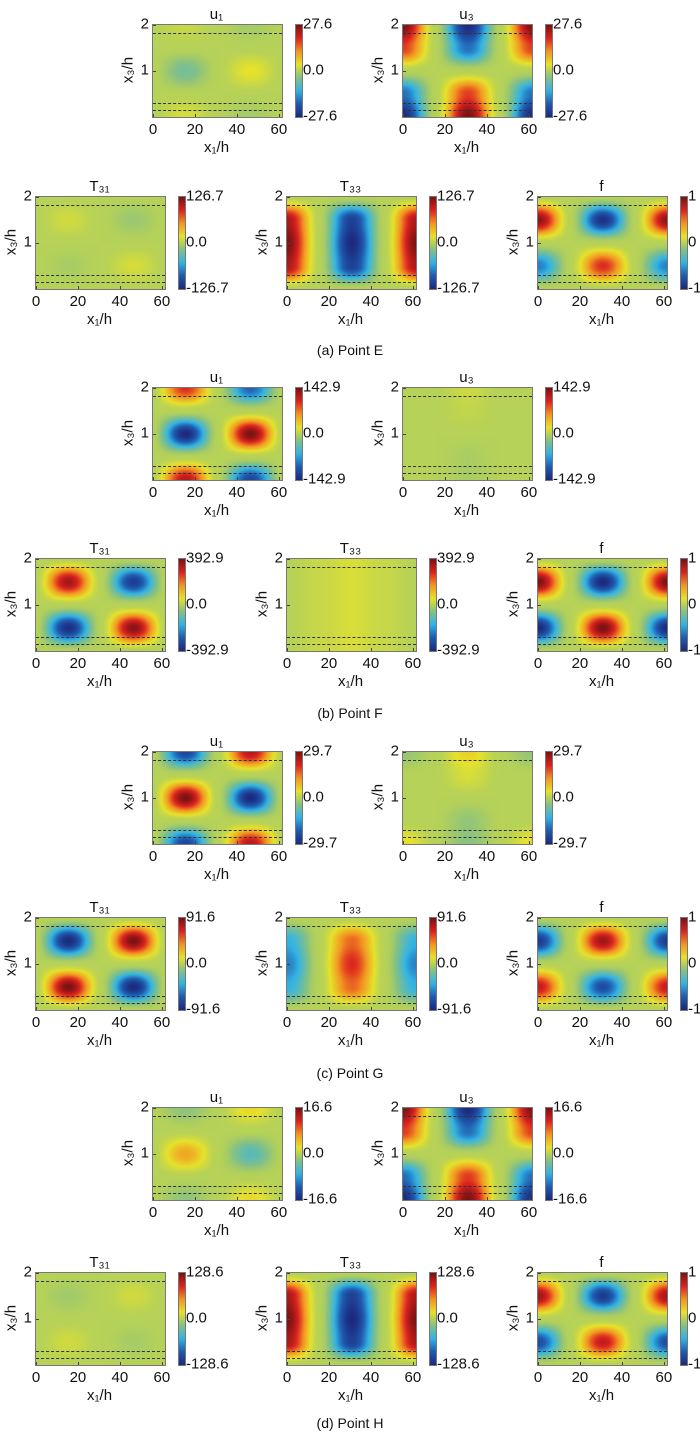 Image resolution: width=700 pixels, height=1435 pixels. What do you see at coordinates (201, 917) in the screenshot?
I see `colorbar-label: 91.6` at bounding box center [201, 917].